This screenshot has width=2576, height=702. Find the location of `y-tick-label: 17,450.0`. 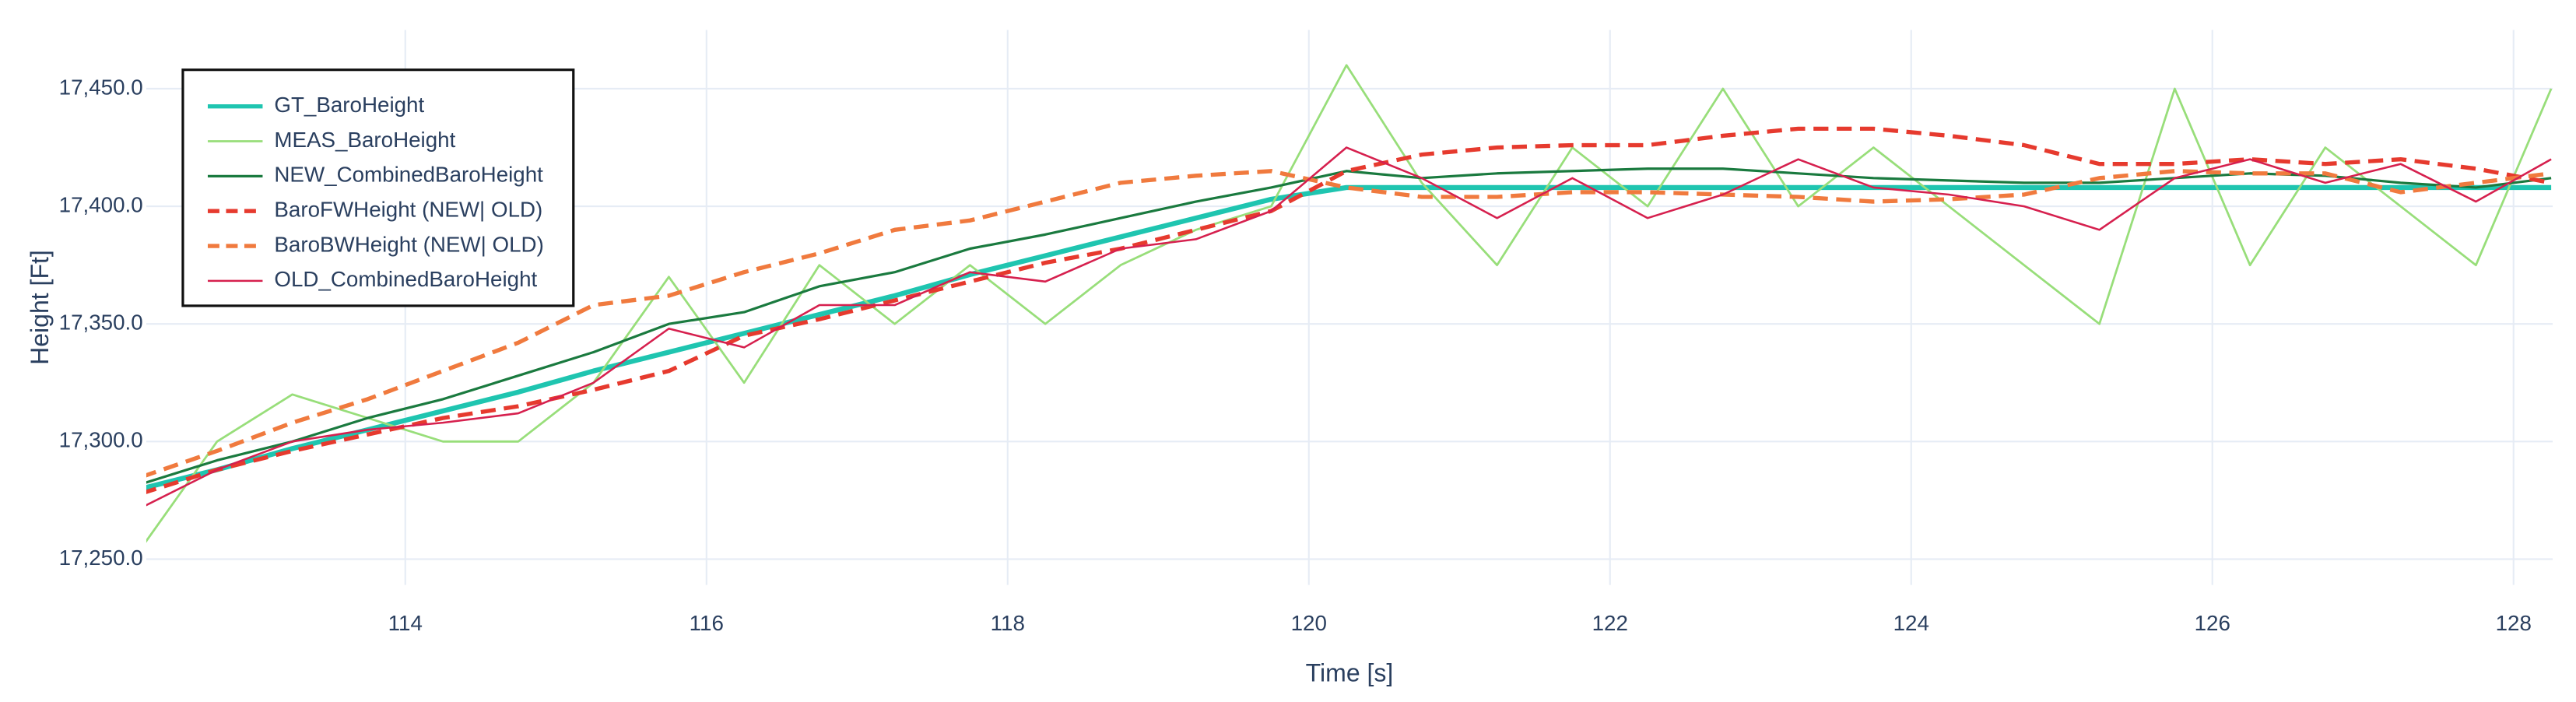

y-tick-label: 17,450.0 is located at coordinates (101, 87).